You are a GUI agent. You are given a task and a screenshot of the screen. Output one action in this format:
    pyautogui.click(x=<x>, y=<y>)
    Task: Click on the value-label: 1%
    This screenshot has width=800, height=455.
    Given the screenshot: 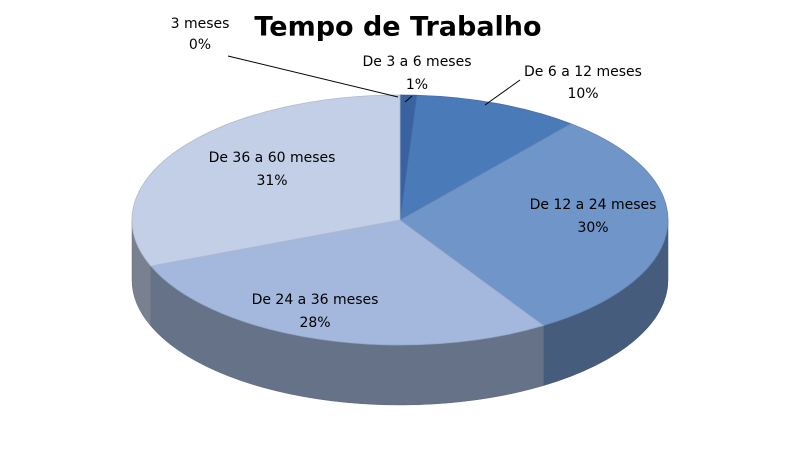 What is the action you would take?
    pyautogui.click(x=417, y=85)
    